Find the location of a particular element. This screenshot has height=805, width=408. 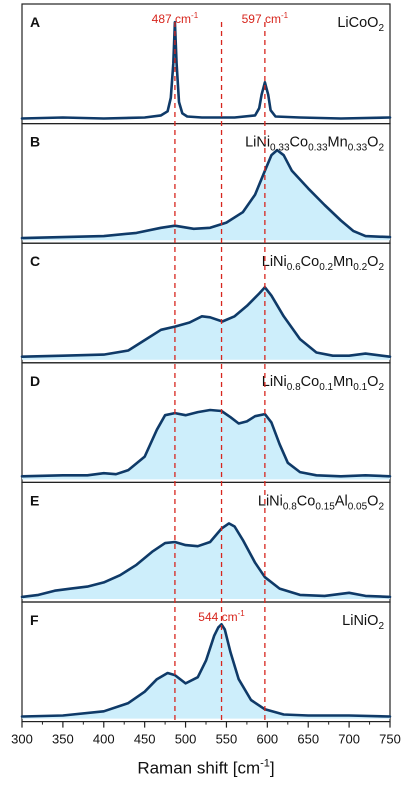

peak-annotation-text: 597 cm is located at coordinates (261, 19).